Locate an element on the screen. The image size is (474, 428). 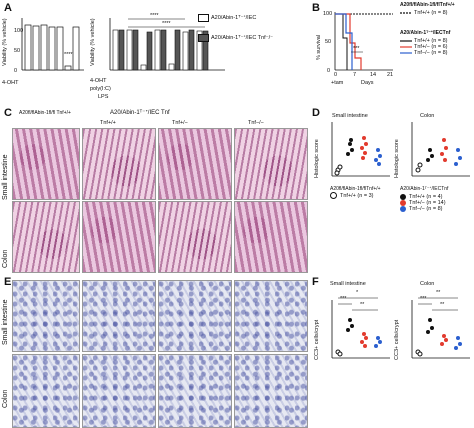
panel-e-row-colon: Colon is located at coordinates (5, 398).